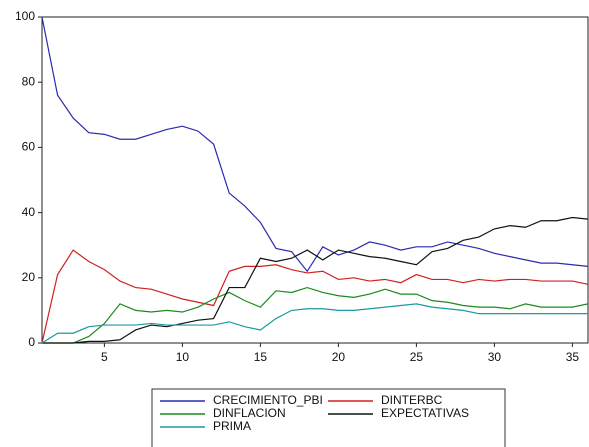 The image size is (589, 447). I want to click on legend-label: PRIMA, so click(232, 426).